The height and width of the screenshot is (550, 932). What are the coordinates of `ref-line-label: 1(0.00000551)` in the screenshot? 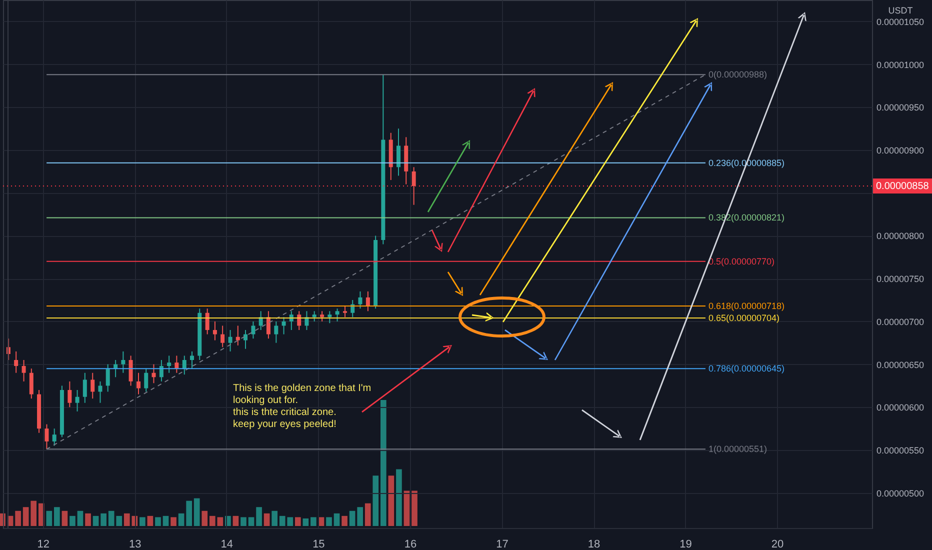 It's located at (738, 449).